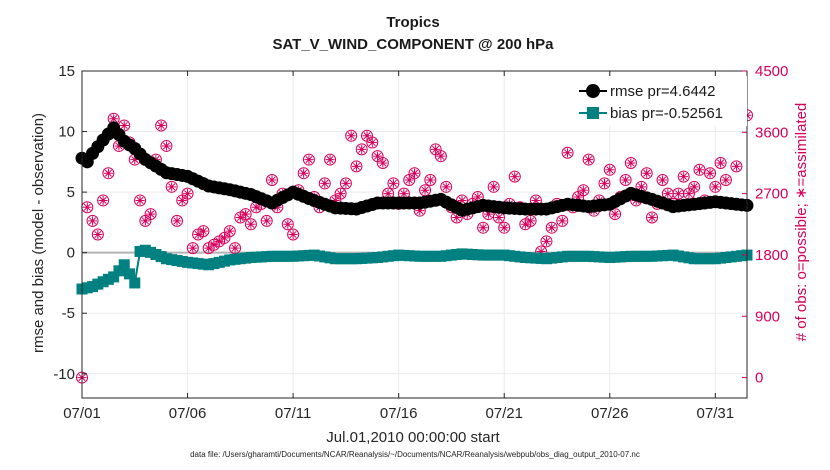  Describe the element at coordinates (68, 313) in the screenshot. I see `y-left-tick-label: -5` at that location.